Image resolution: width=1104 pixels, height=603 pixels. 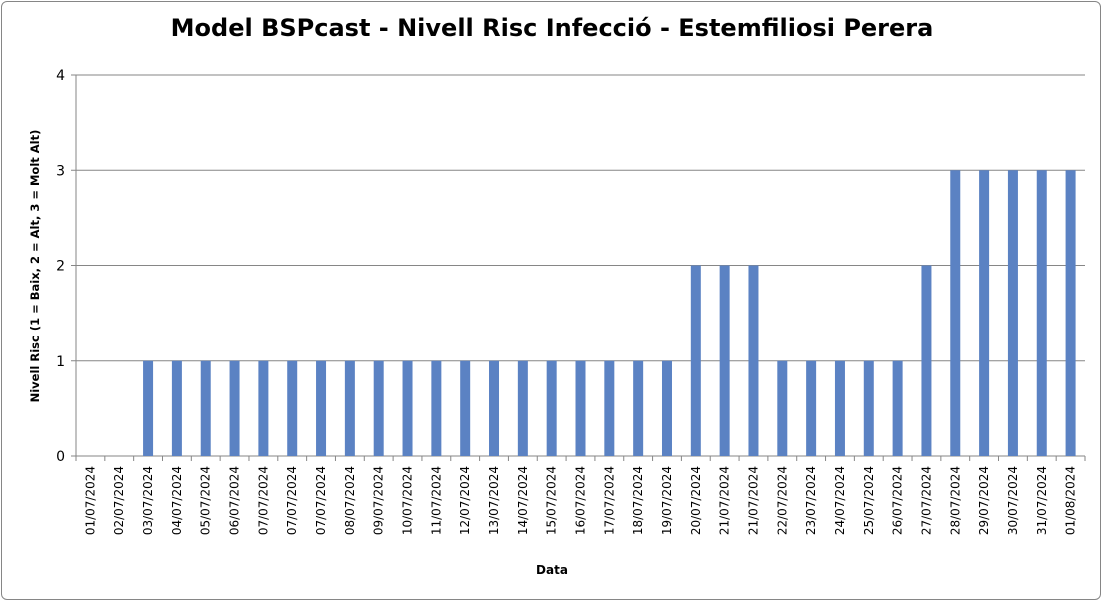 What do you see at coordinates (955, 500) in the screenshot?
I see `x-tick-label: 28/07/2024` at bounding box center [955, 500].